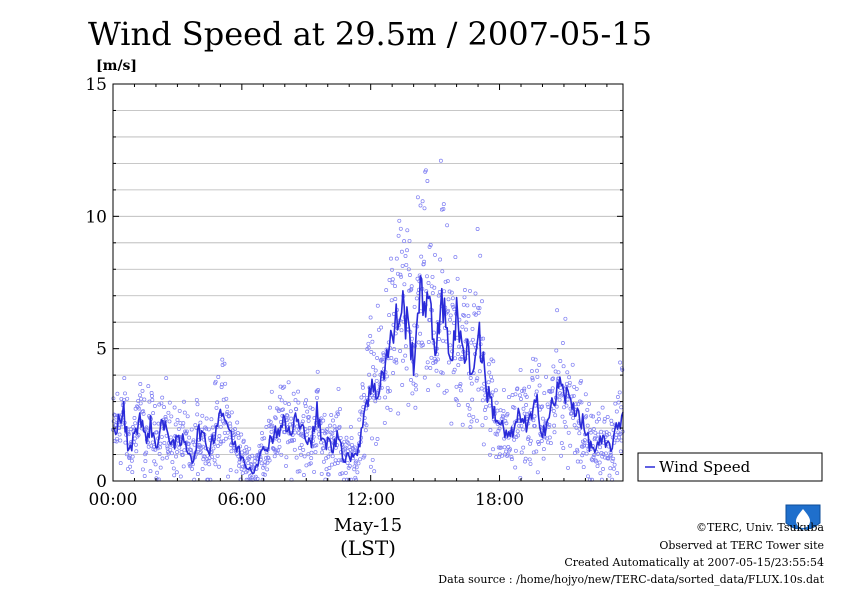 This screenshot has width=842, height=595. I want to click on terc-logo: TERC, so click(803, 520).